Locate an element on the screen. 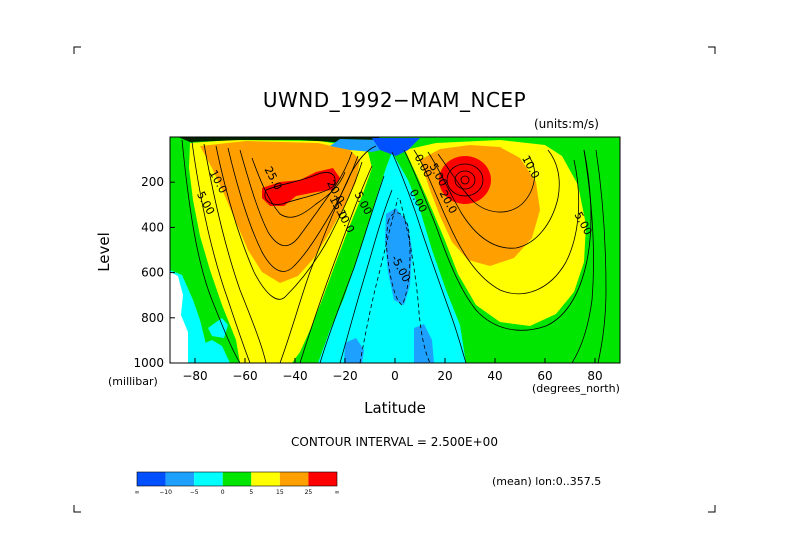 Image resolution: width=789 pixels, height=558 pixels. x-tick-label: 40 is located at coordinates (494, 376).